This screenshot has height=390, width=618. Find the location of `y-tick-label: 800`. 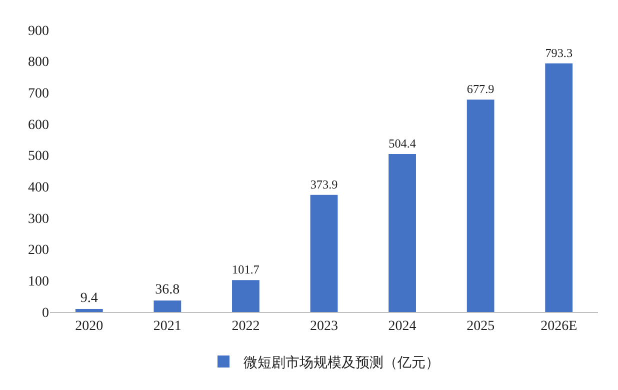

y-tick-label: 800 is located at coordinates (38, 62).